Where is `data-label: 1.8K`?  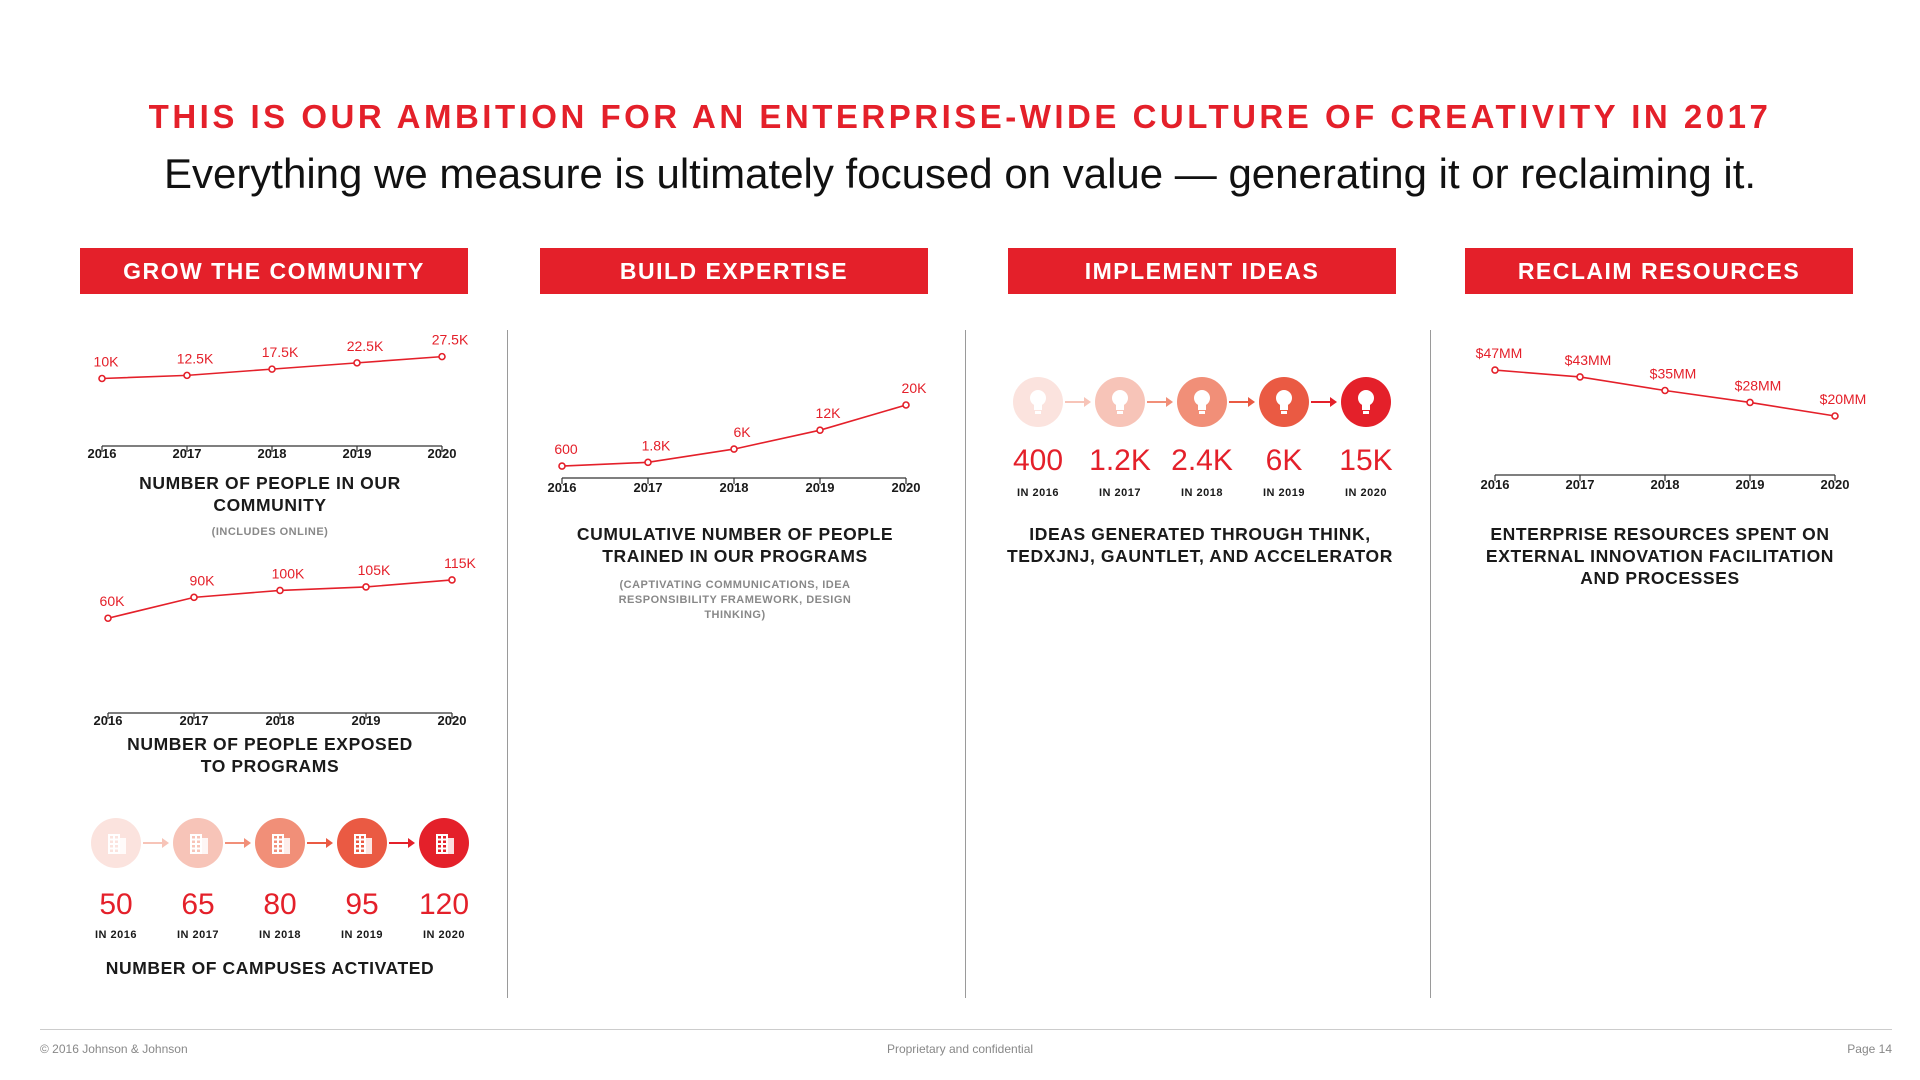
data-label: 1.8K is located at coordinates (656, 445).